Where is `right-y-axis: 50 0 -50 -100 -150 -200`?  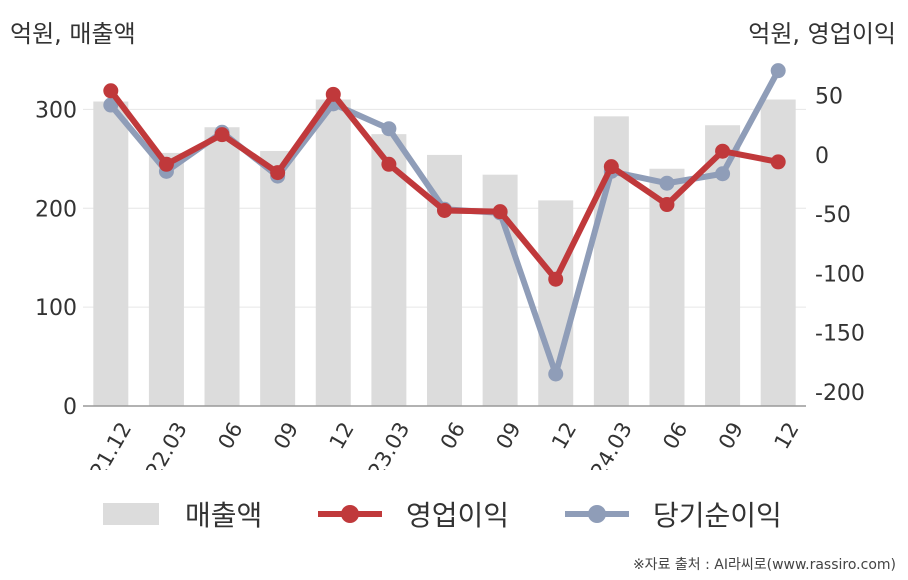
right-y-axis: 50 0 -50 -100 -150 -200 is located at coordinates (840, 245).